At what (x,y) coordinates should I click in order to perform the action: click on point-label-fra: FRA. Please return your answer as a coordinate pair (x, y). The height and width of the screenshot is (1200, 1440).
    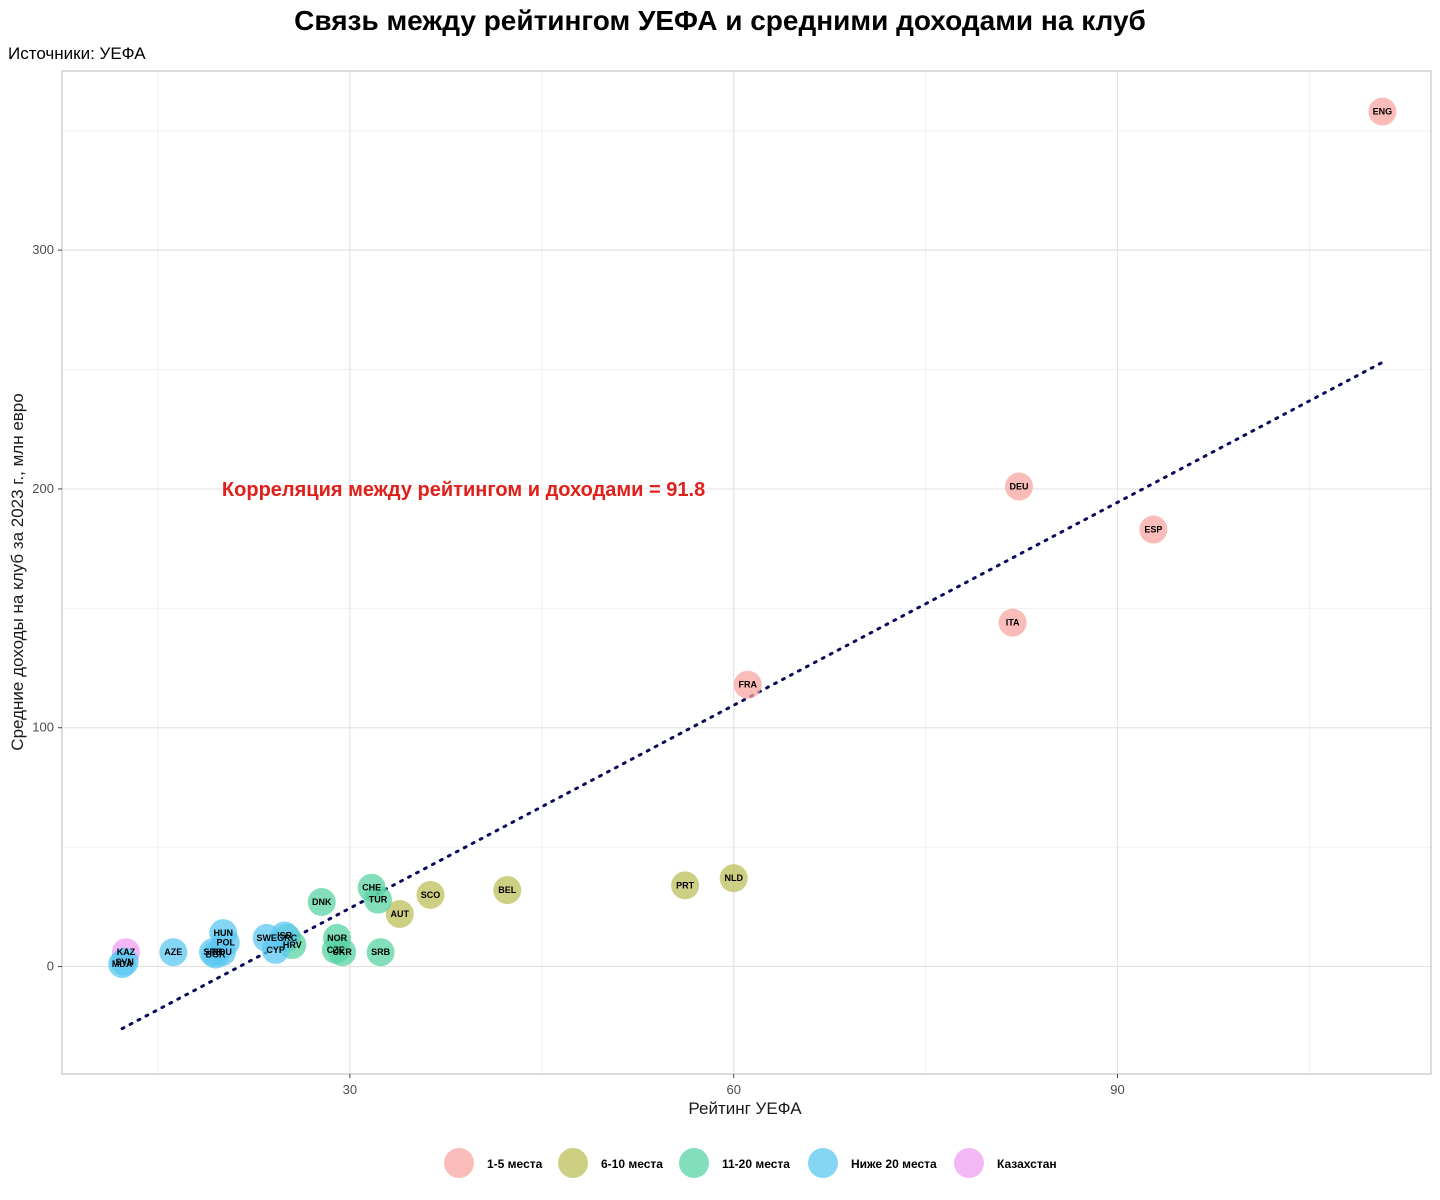
    Looking at the image, I should click on (748, 685).